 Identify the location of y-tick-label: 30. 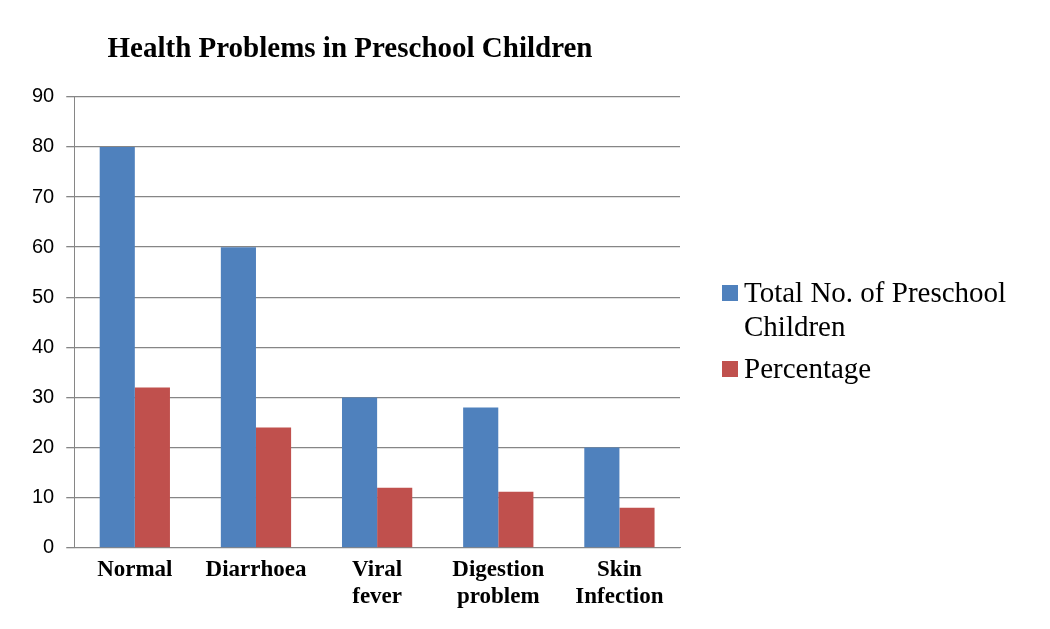
(43, 395).